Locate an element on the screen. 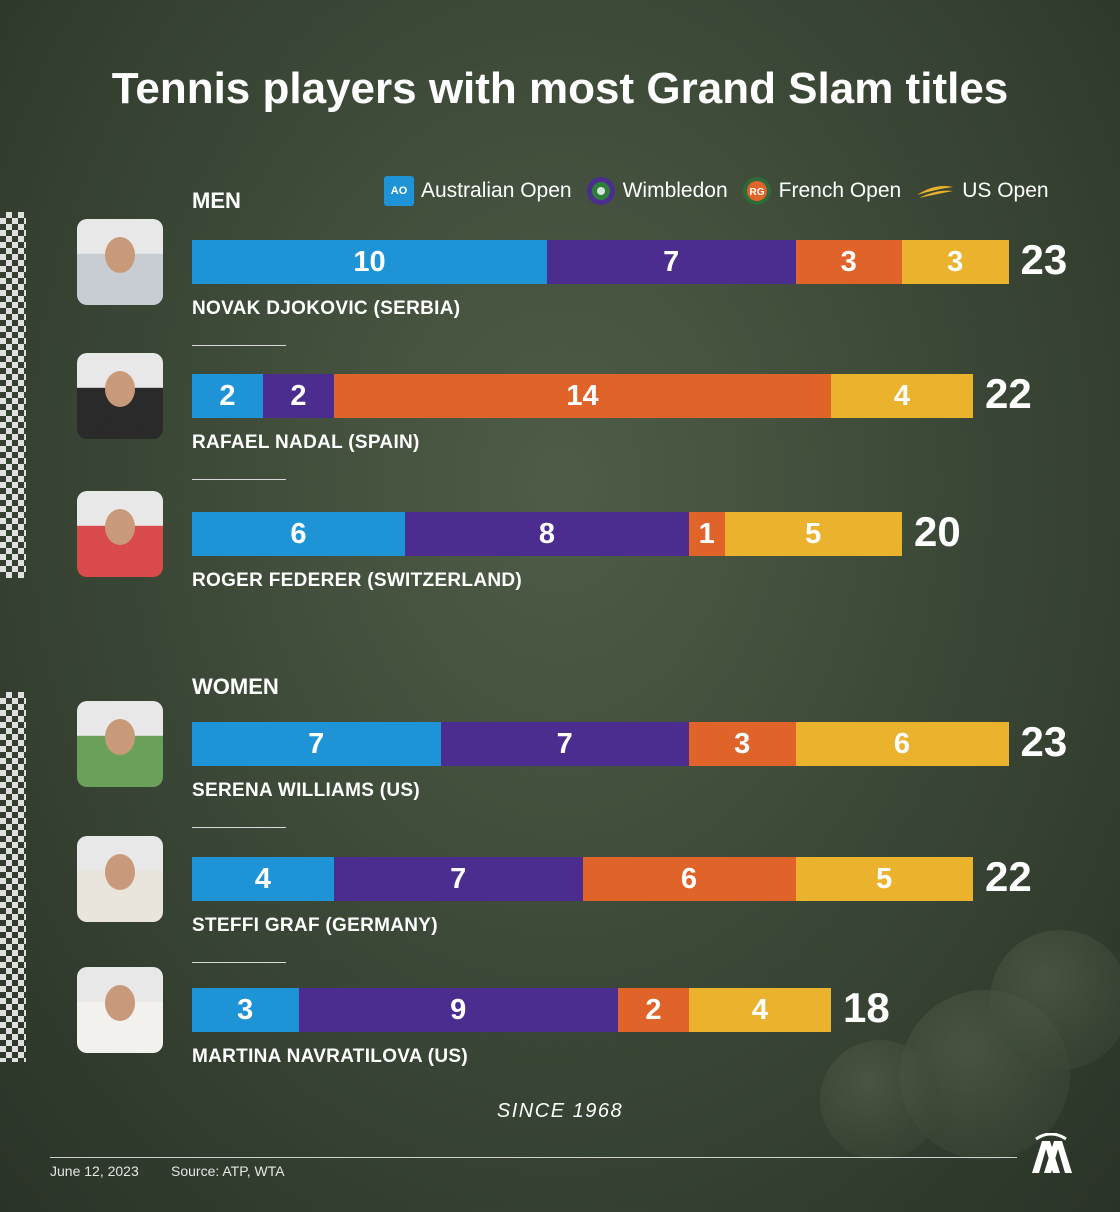  player-name: MARTINA NAVRATILOVA (US) is located at coordinates (330, 1056).